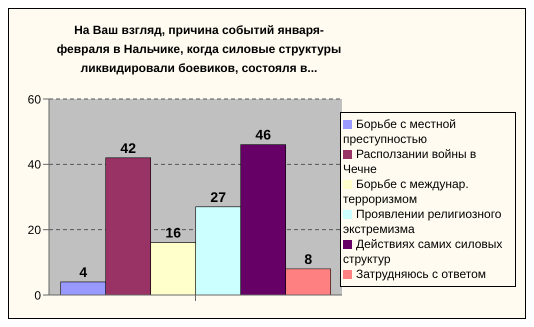 The width and height of the screenshot is (534, 327). Describe the element at coordinates (263, 134) in the screenshot. I see `data-label: 46` at that location.